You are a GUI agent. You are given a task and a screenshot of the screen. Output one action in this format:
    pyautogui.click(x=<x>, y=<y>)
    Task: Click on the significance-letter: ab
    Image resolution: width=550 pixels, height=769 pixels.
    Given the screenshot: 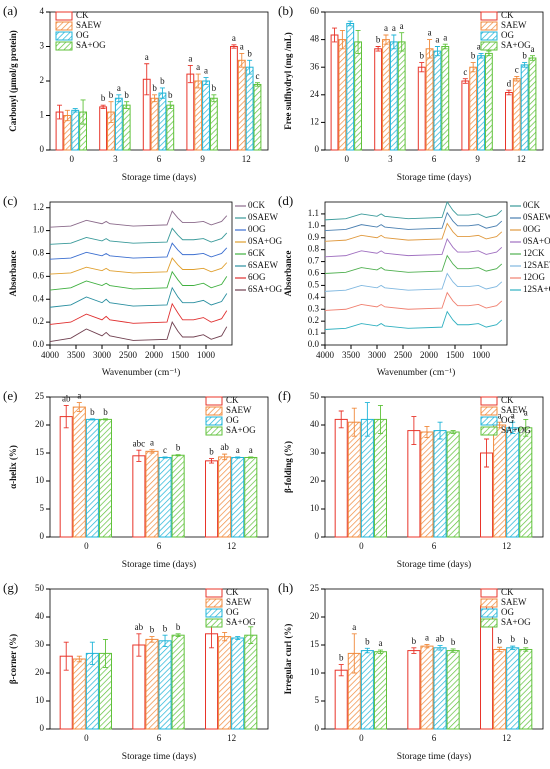 What is the action you would take?
    pyautogui.click(x=139, y=627)
    